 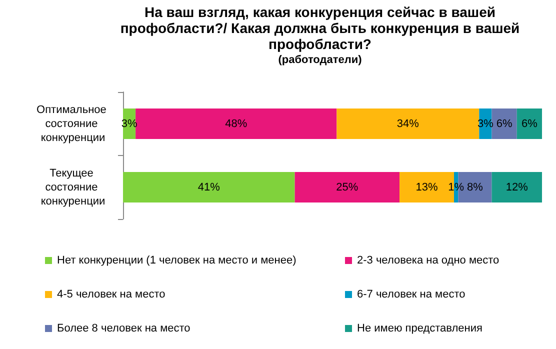 What do you see at coordinates (73, 187) in the screenshot?
I see `y-tick-label: Текущее состояние конкуренции` at bounding box center [73, 187].